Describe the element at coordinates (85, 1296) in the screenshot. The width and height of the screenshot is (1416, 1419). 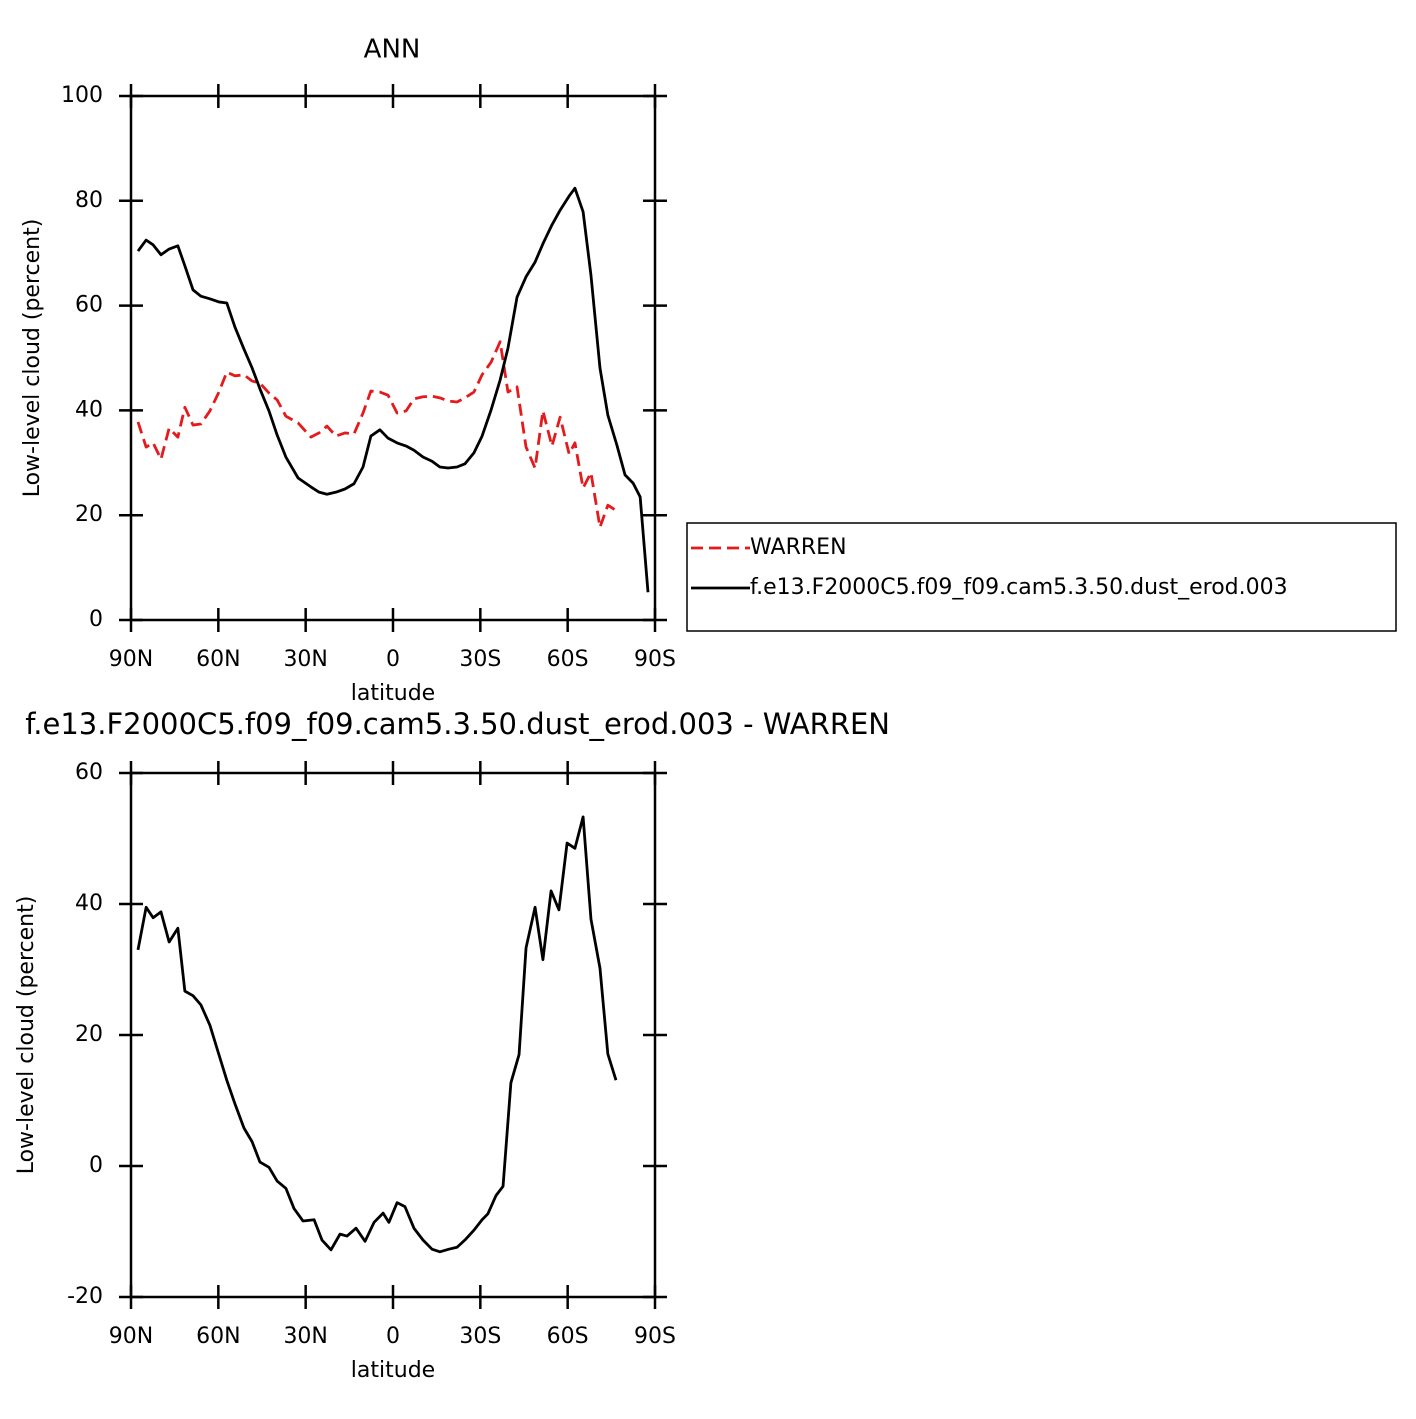
I see `y-tick-label: -20` at that location.